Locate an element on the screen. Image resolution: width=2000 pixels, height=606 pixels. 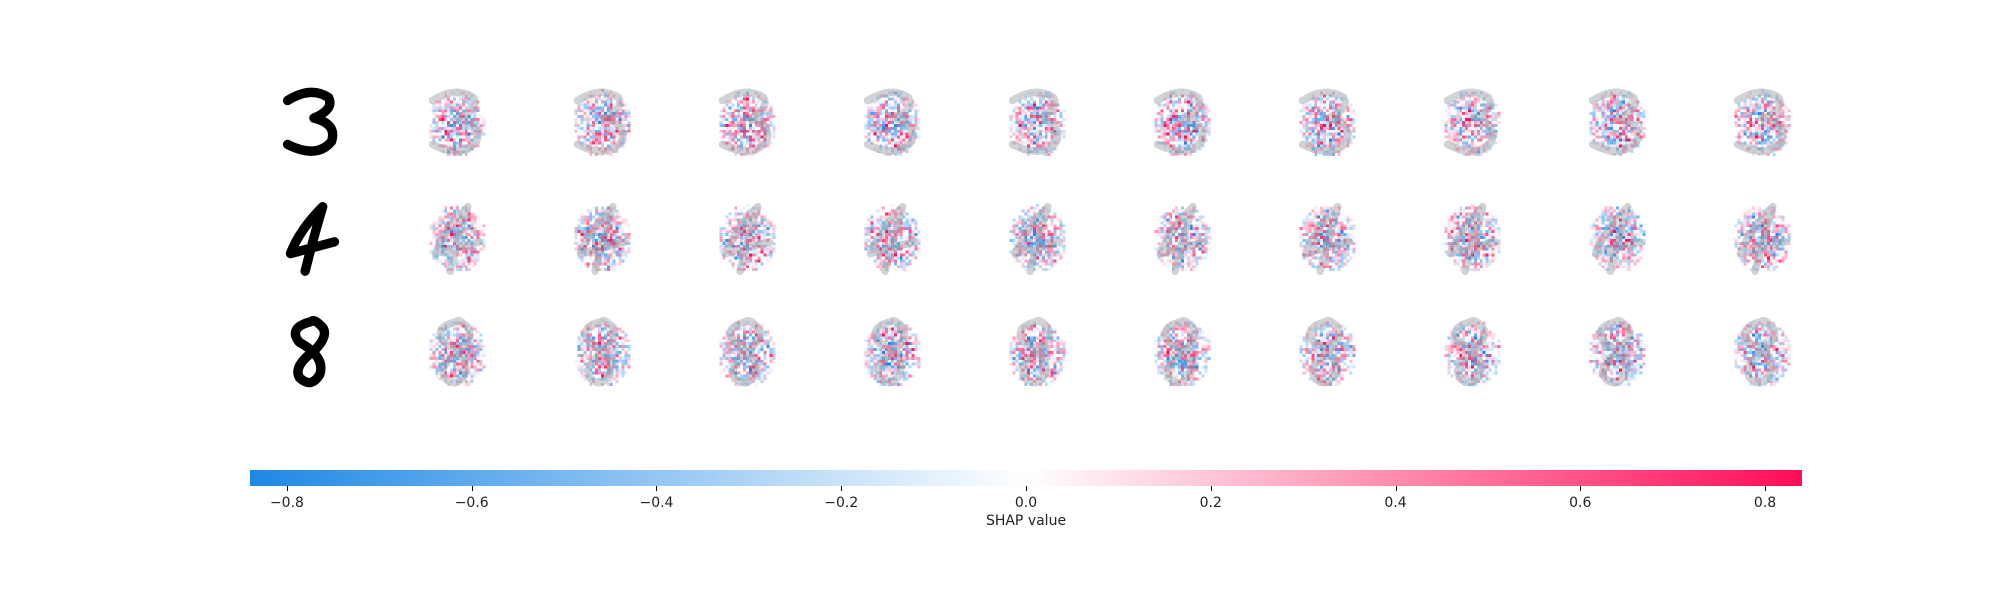
colorbar-axis: −0.8 −0.6 −0.4 −0.2 0.0 0.2 0.4 0.6 0.8 is located at coordinates (1026, 506).